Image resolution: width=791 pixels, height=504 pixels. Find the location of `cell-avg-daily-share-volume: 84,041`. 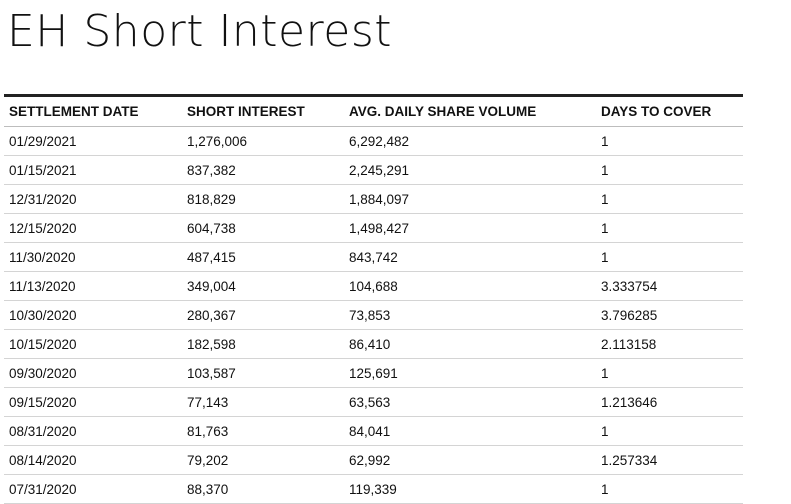

cell-avg-daily-share-volume: 84,041 is located at coordinates (470, 431).